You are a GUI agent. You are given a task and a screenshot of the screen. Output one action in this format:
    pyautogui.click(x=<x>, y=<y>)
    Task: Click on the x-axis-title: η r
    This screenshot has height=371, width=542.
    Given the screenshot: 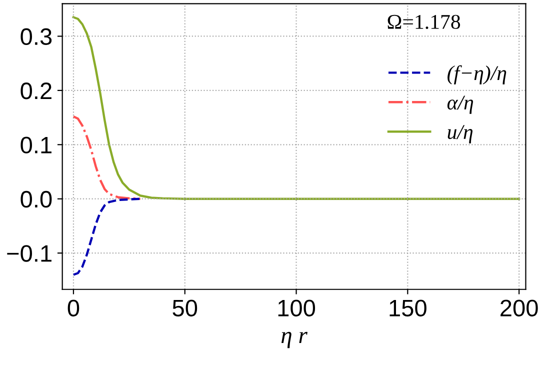 What is the action you would take?
    pyautogui.click(x=294, y=340)
    